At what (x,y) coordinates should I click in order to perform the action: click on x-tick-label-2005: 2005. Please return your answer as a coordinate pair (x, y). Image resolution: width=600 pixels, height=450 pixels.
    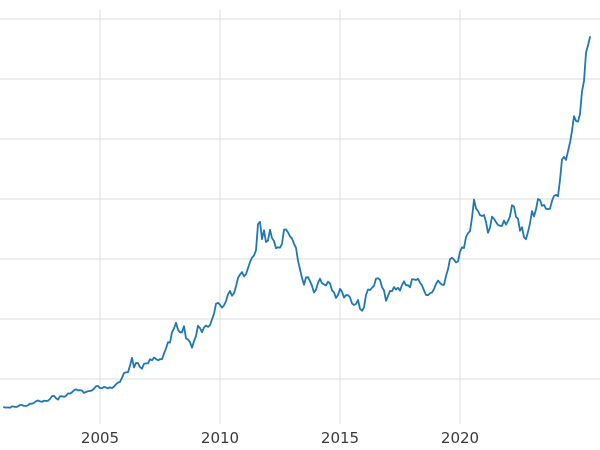
    Looking at the image, I should click on (100, 438).